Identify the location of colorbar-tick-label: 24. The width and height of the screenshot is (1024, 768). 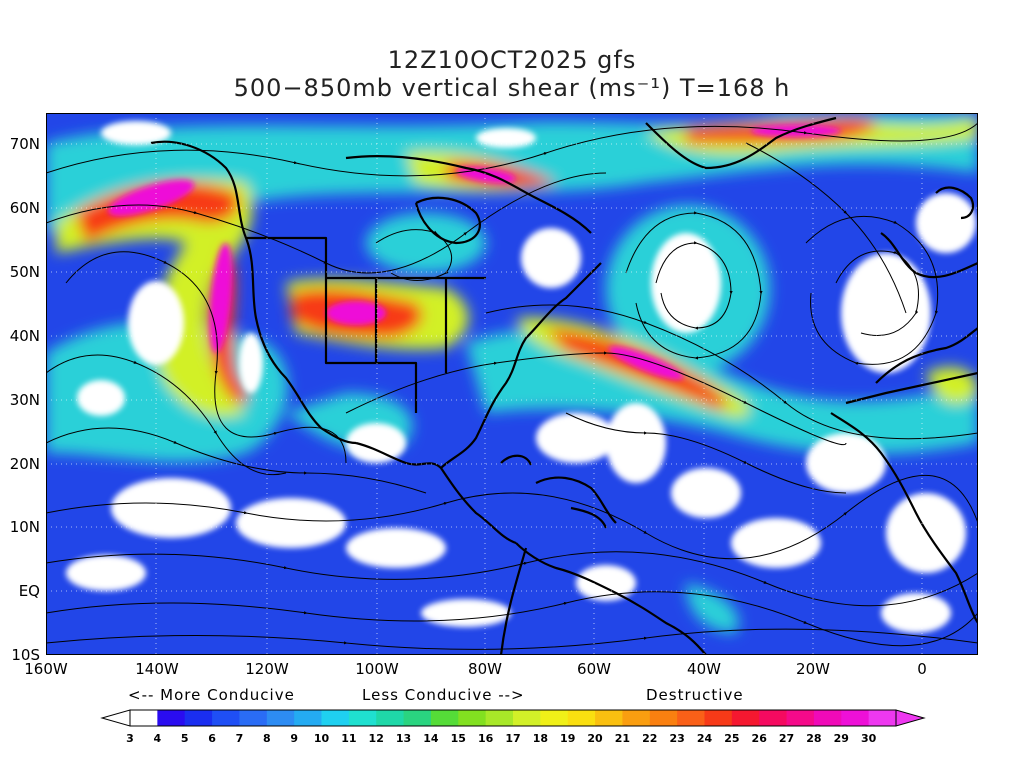
(705, 738).